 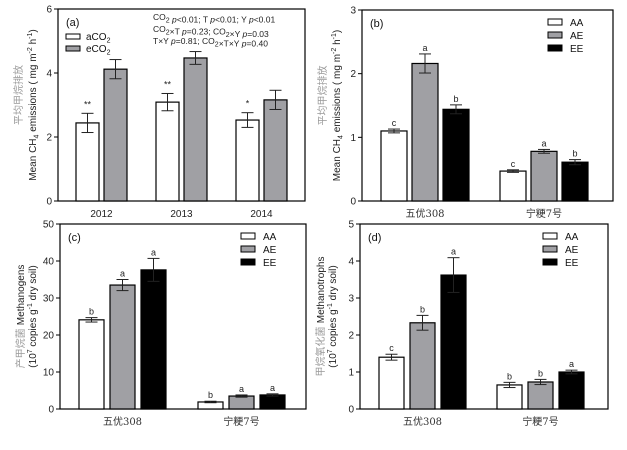 What do you see at coordinates (49, 10) in the screenshot?
I see `y-tick-label: 6` at bounding box center [49, 10].